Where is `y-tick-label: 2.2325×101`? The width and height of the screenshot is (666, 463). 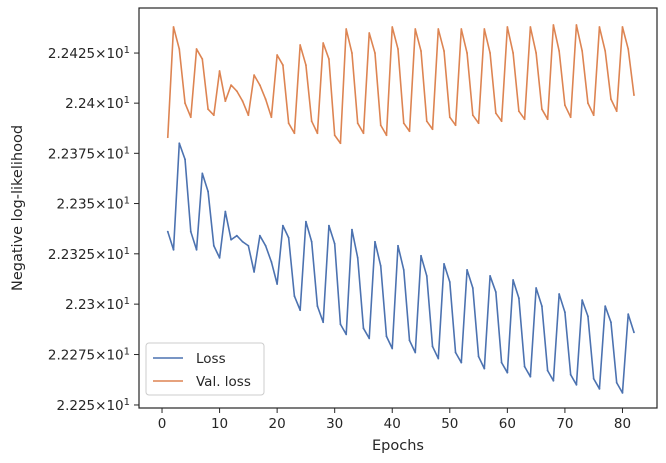
y-tick-label: 2.2325×101 is located at coordinates (89, 254).